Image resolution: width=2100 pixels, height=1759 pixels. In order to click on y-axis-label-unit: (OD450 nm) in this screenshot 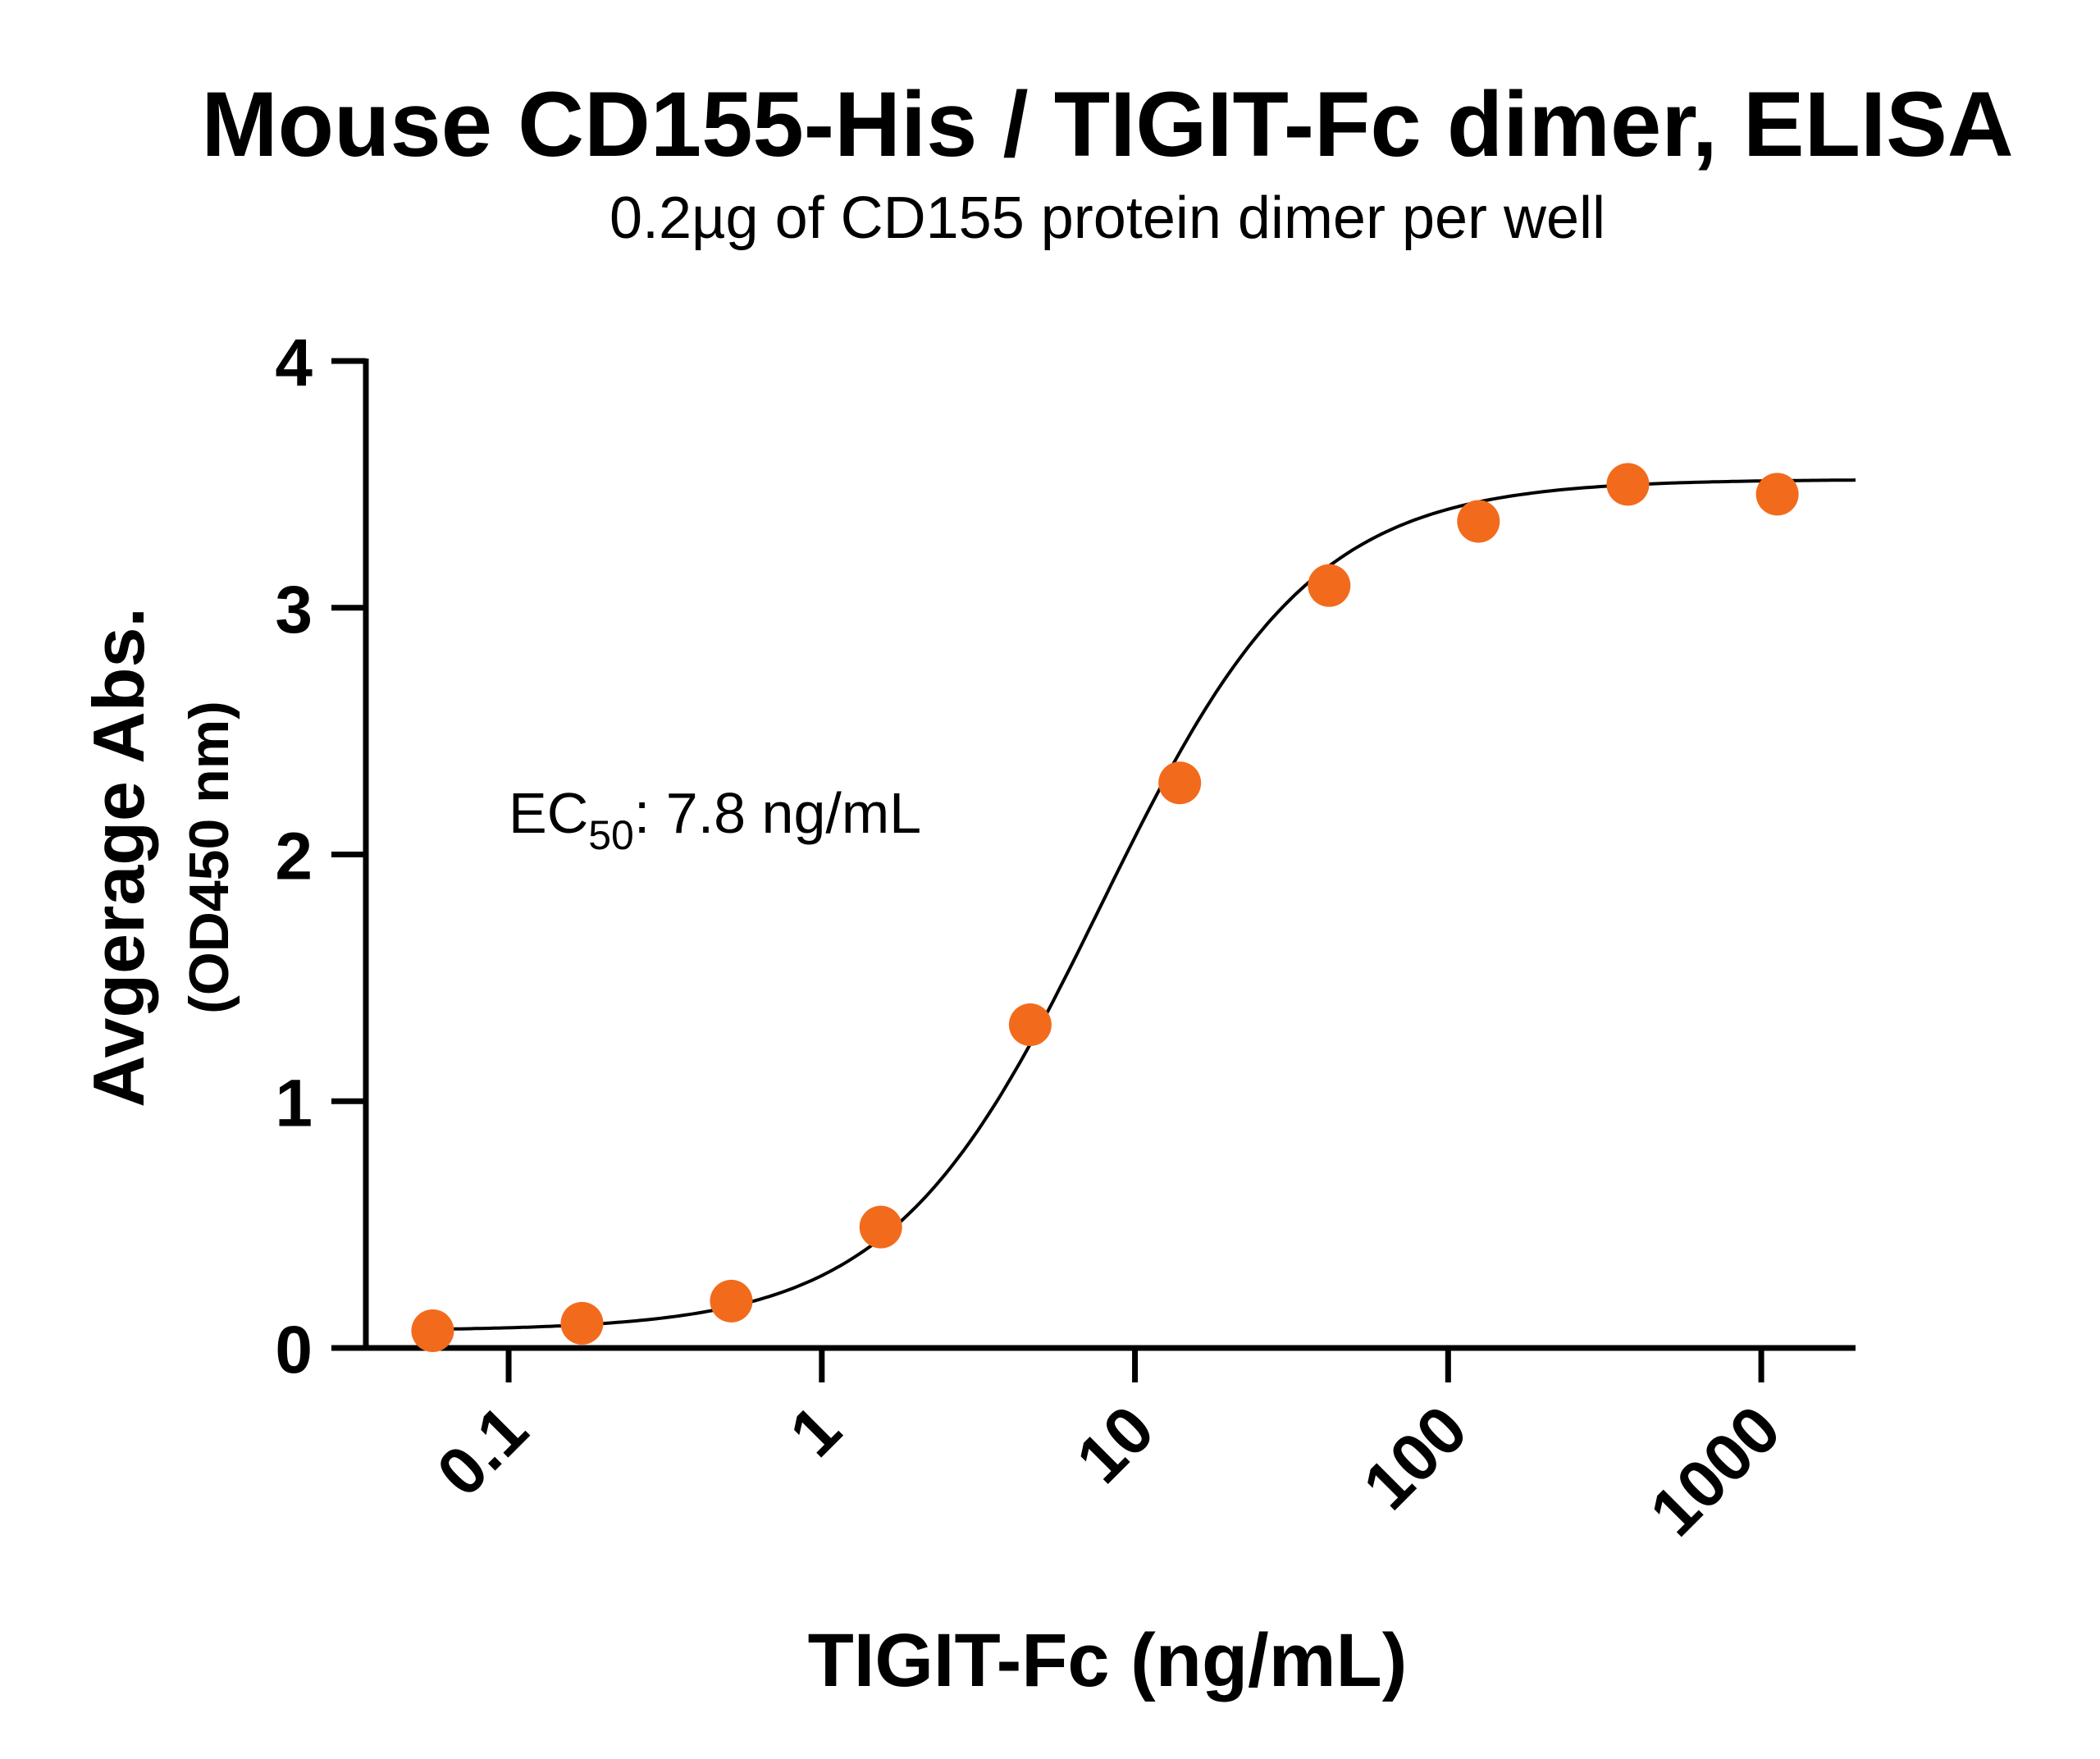, I will do `click(209, 857)`.